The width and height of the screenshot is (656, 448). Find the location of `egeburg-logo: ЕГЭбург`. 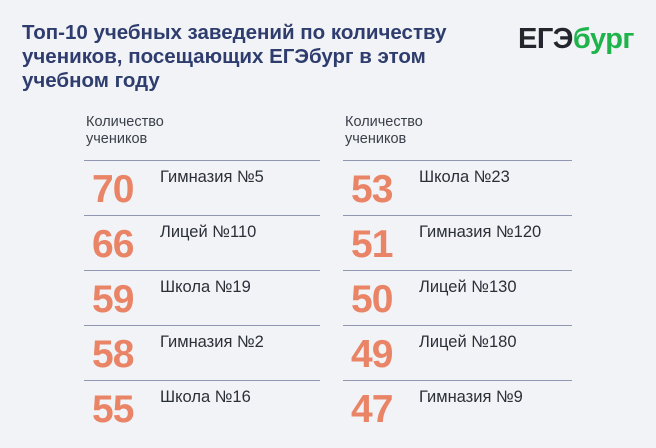

egeburg-logo: ЕГЭбург is located at coordinates (576, 39).